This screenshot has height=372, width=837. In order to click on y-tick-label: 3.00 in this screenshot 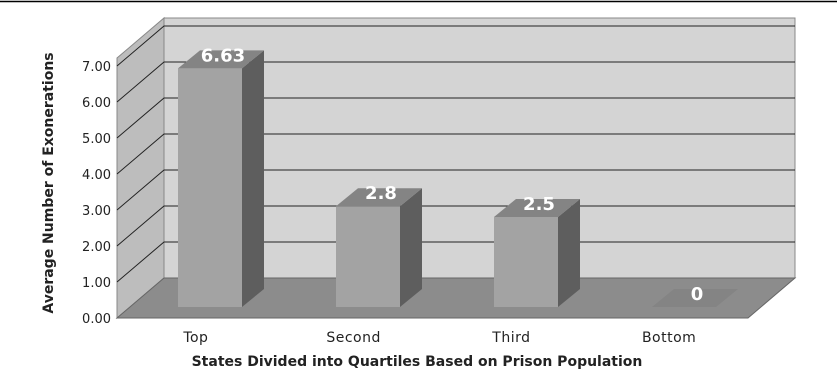, I will do `click(96, 211)`.